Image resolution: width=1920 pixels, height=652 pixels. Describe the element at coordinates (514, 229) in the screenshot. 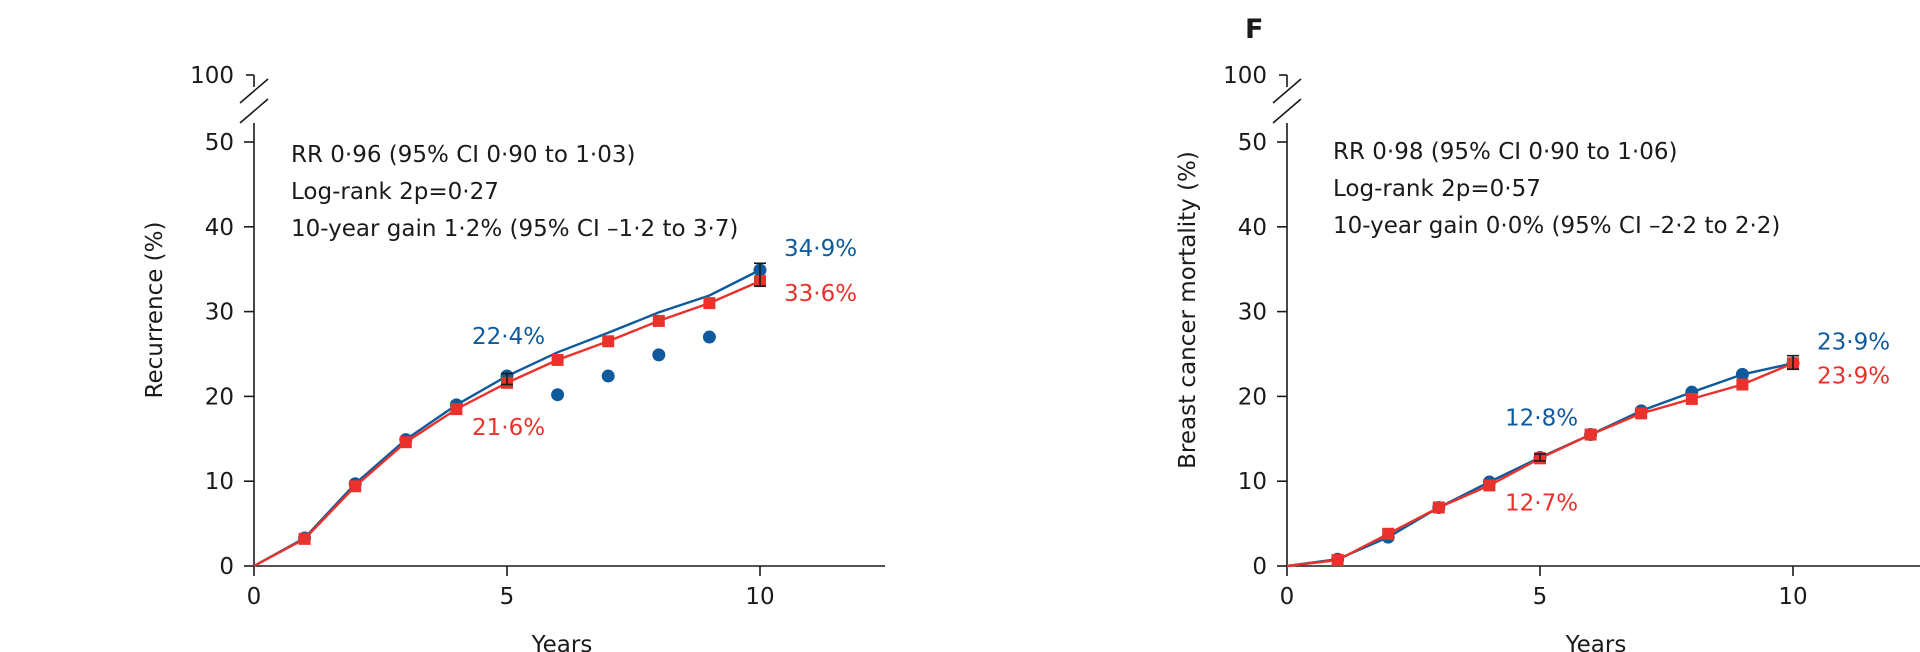

I see `stat-gain: 10-year gain 1·2% (95% CI –1·2 to 3·7)` at that location.